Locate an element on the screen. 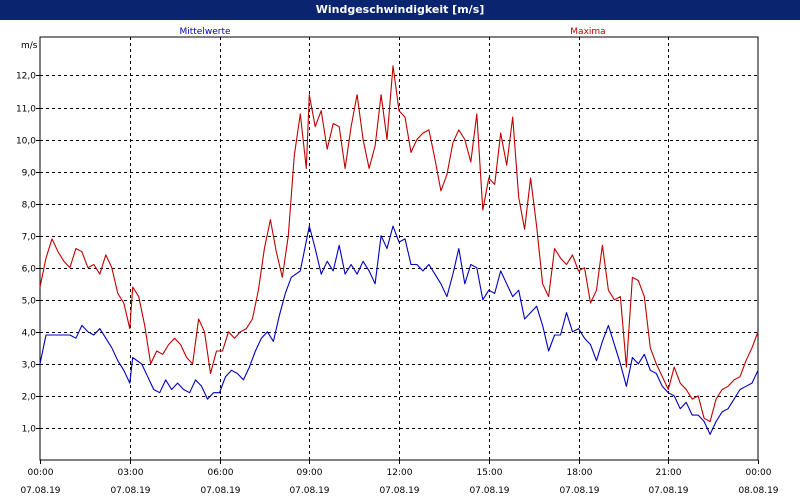 The width and height of the screenshot is (800, 500). y-tick-label: 9,0 is located at coordinates (29, 174).